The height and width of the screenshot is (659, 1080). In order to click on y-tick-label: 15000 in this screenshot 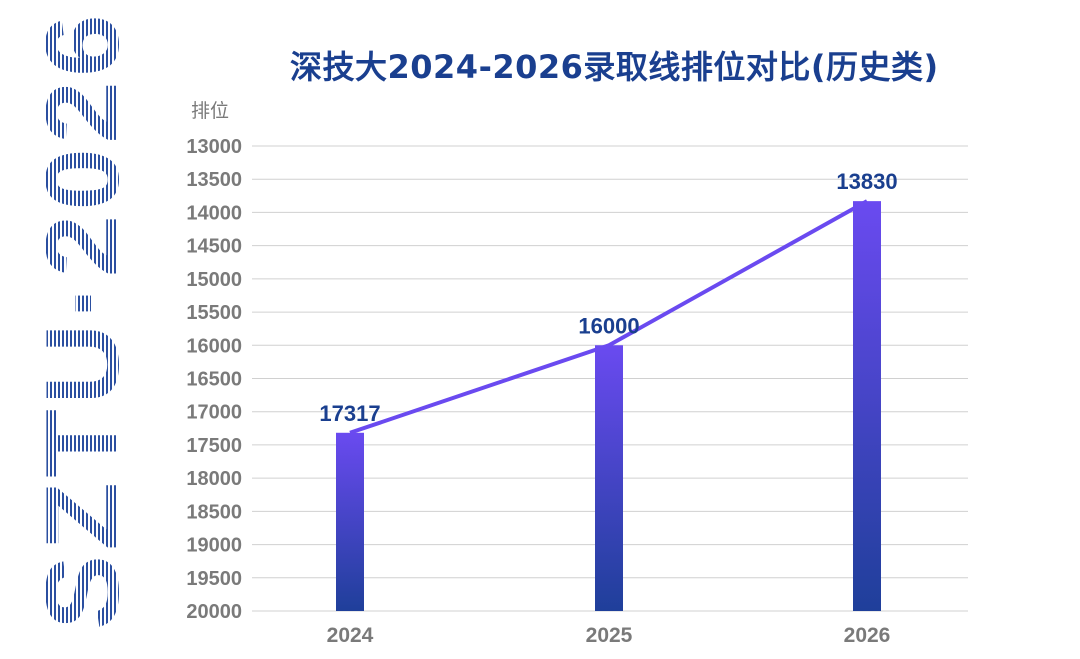, I will do `click(214, 280)`.